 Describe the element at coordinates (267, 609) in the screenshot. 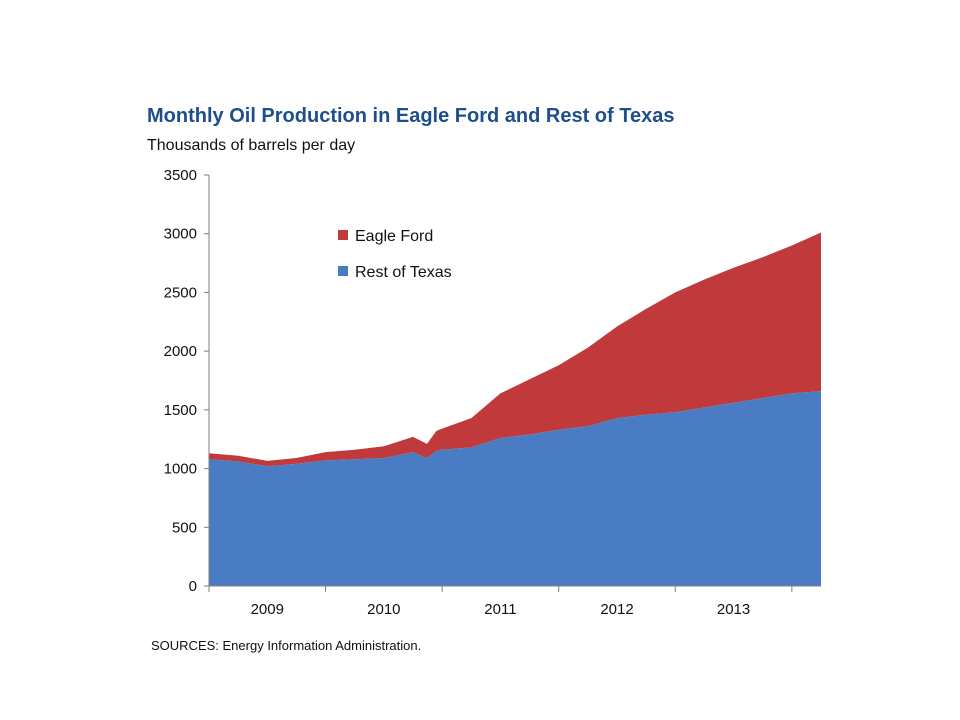

I see `x-tick-label: 2009` at that location.